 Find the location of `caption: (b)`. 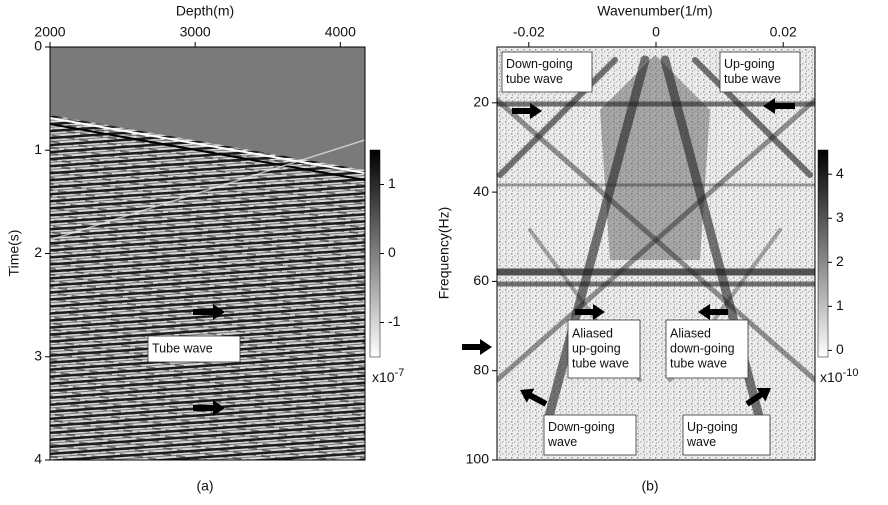

caption: (b) is located at coordinates (649, 486).